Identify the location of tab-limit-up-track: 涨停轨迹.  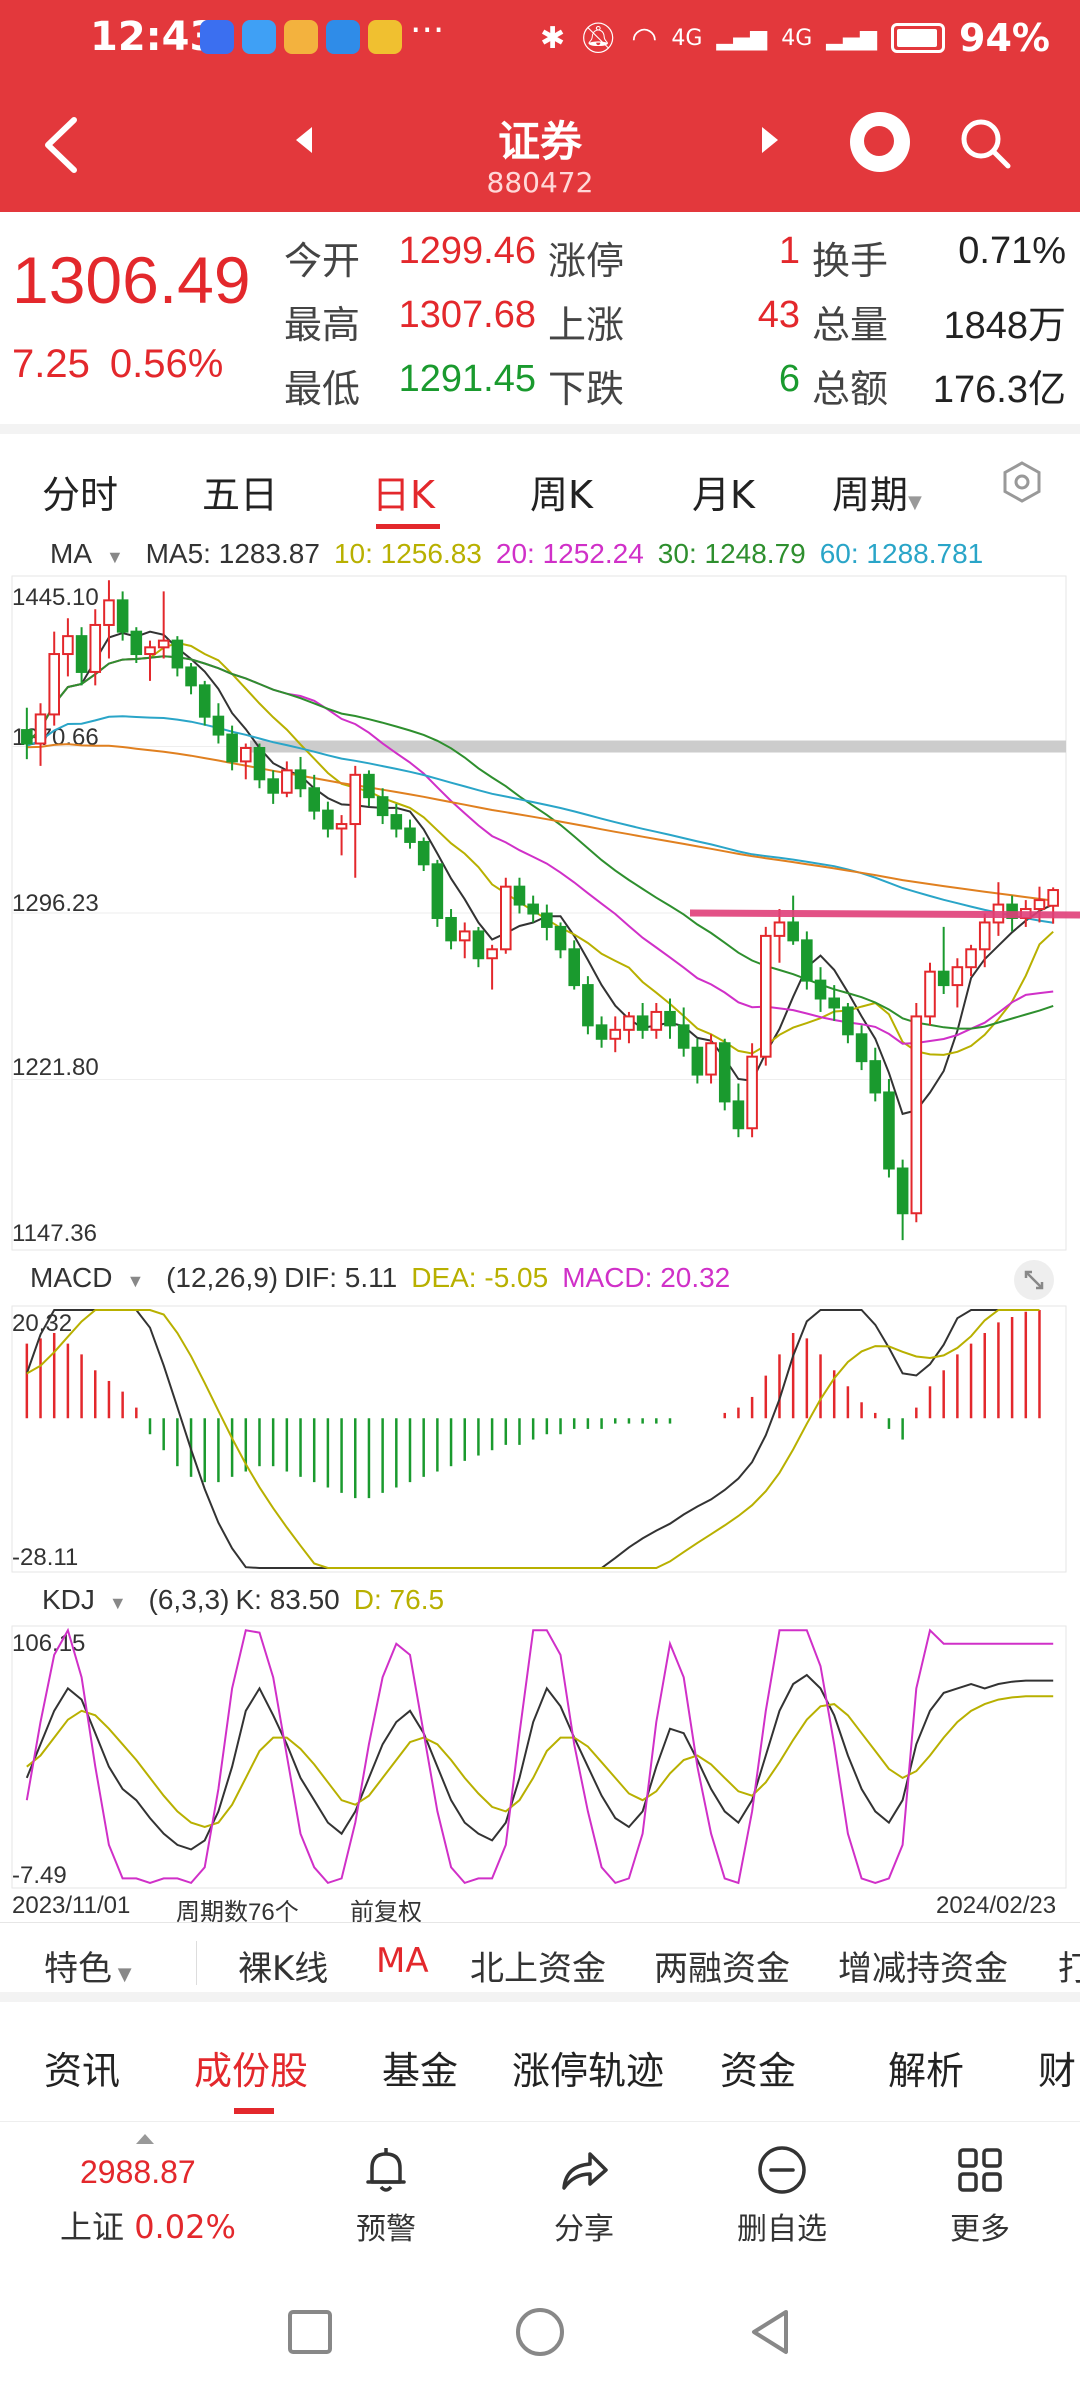
(588, 2071).